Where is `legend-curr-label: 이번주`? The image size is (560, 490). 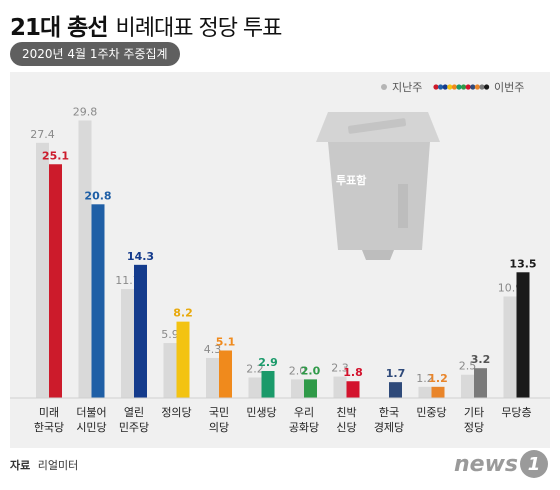
legend-curr-label: 이번주 is located at coordinates (509, 87).